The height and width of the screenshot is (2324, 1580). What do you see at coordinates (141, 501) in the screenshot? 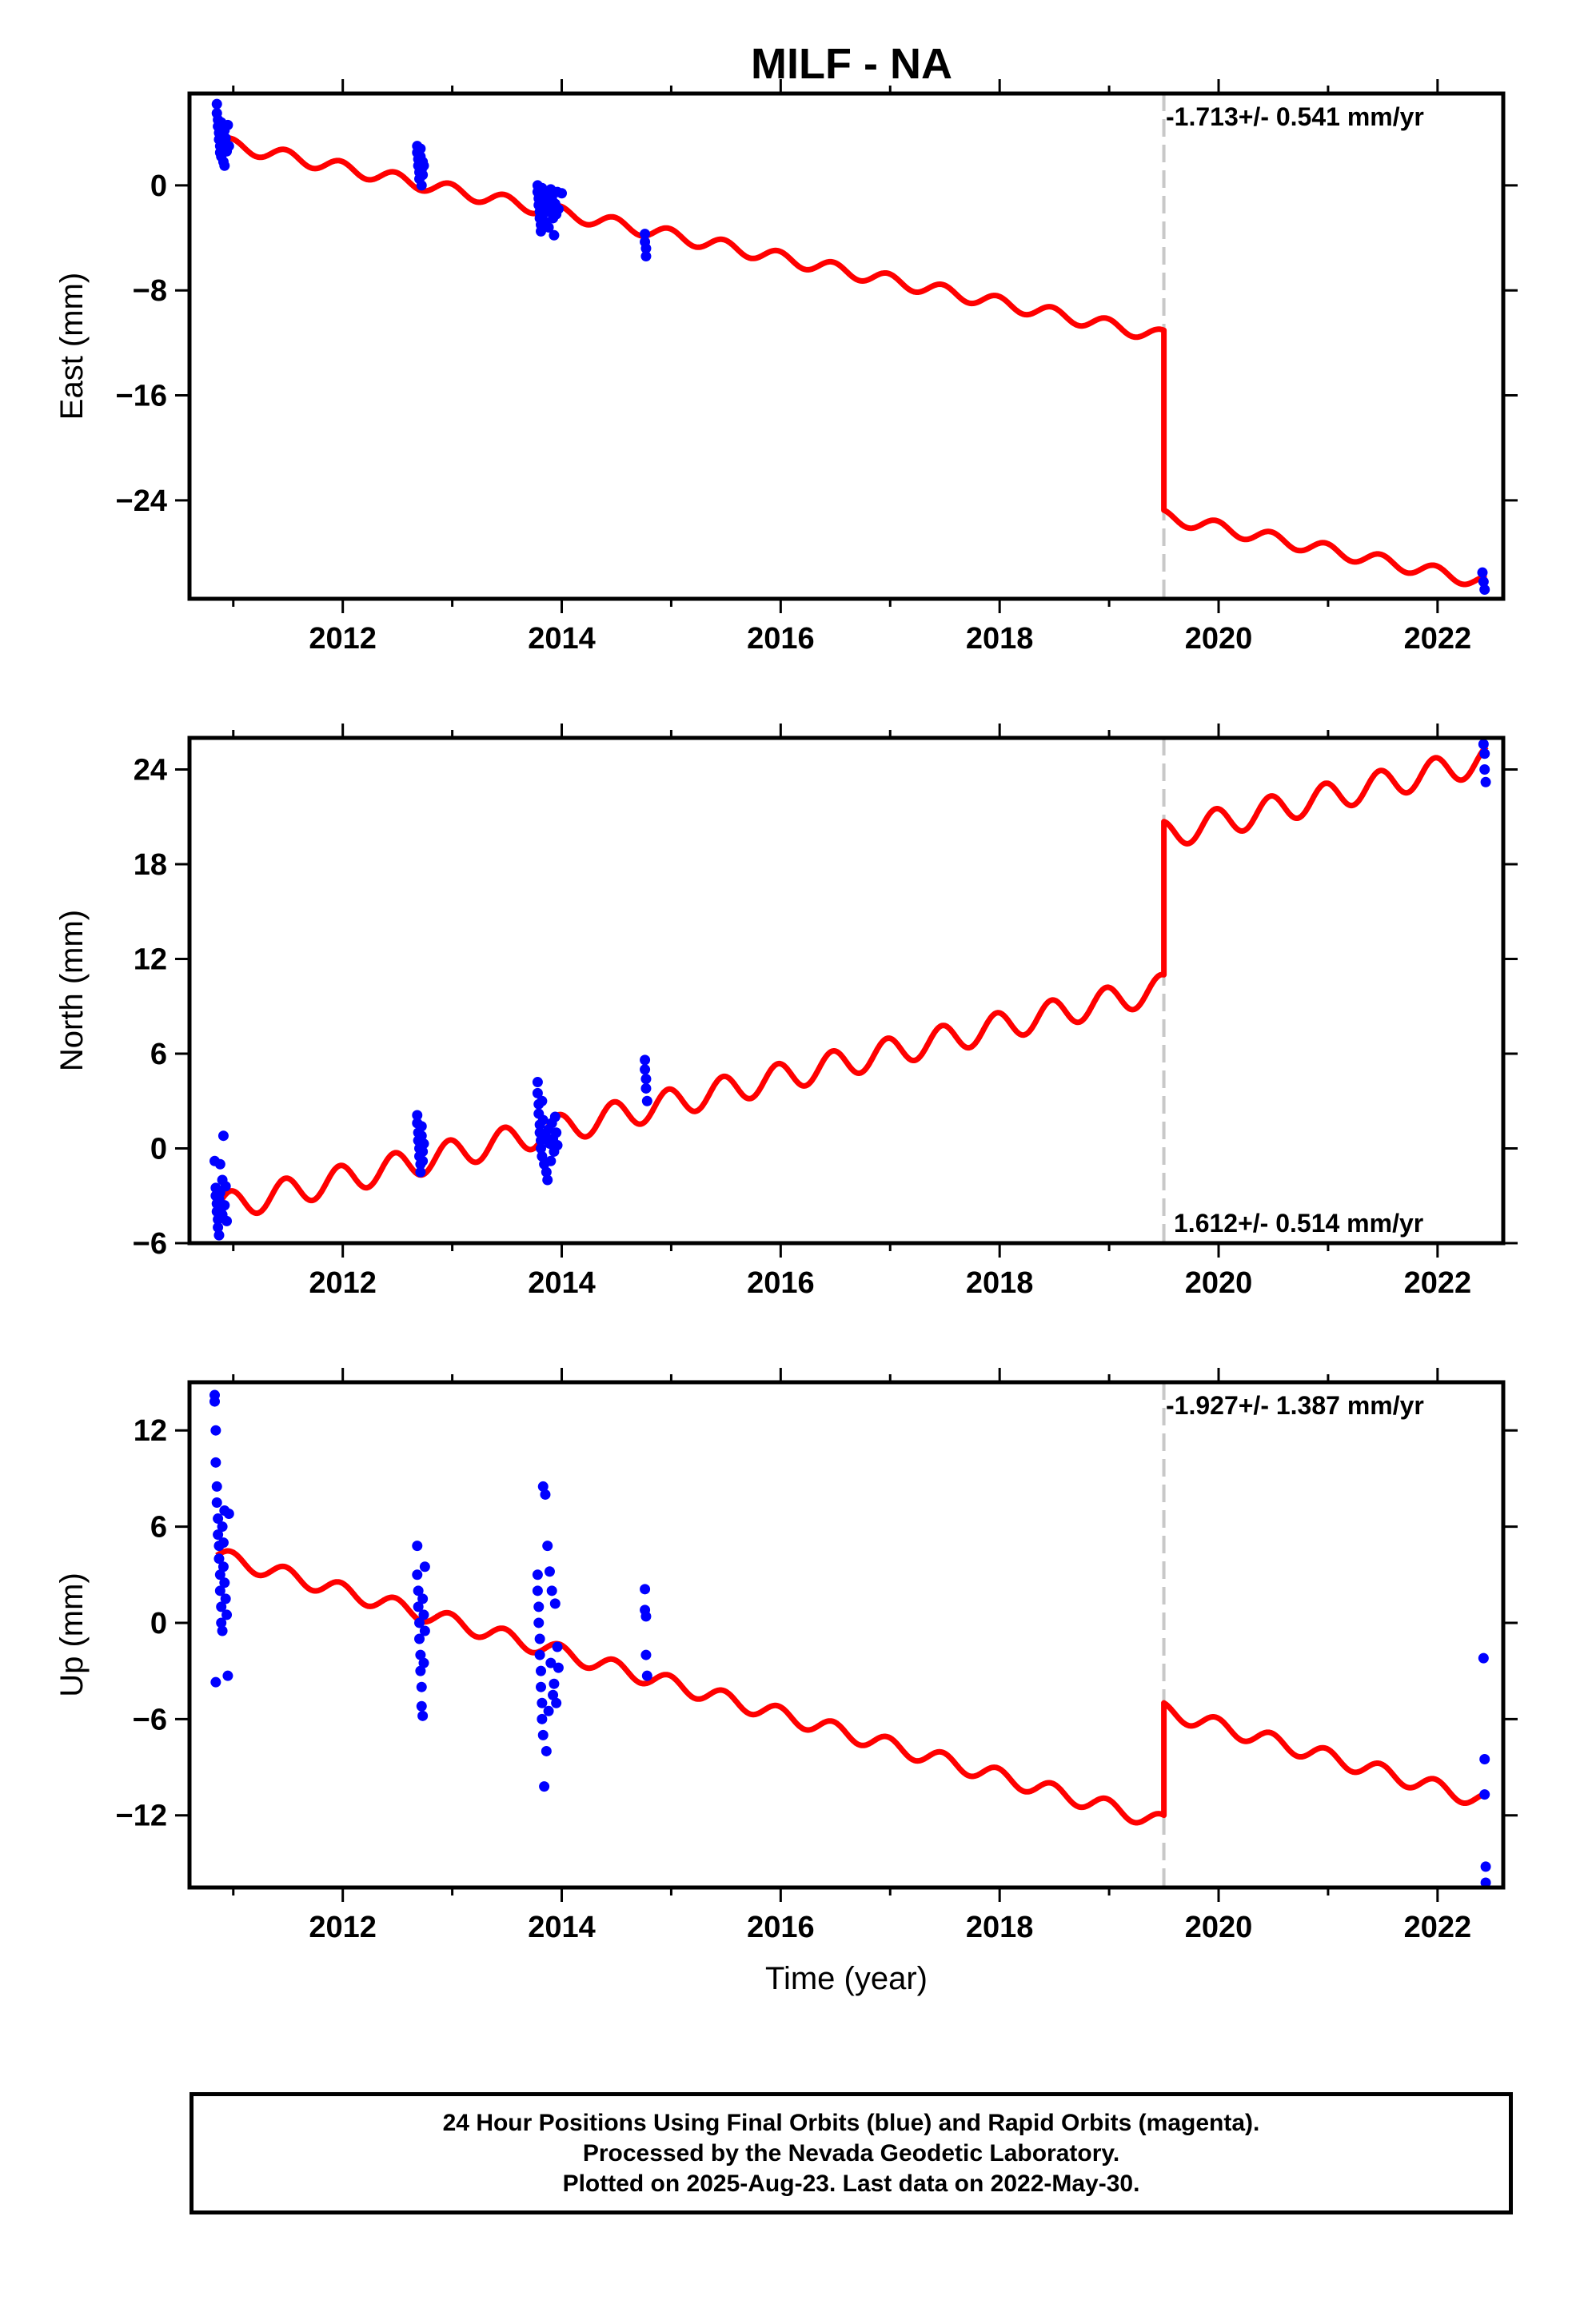
I see `y-tick-label: −24` at bounding box center [141, 501].